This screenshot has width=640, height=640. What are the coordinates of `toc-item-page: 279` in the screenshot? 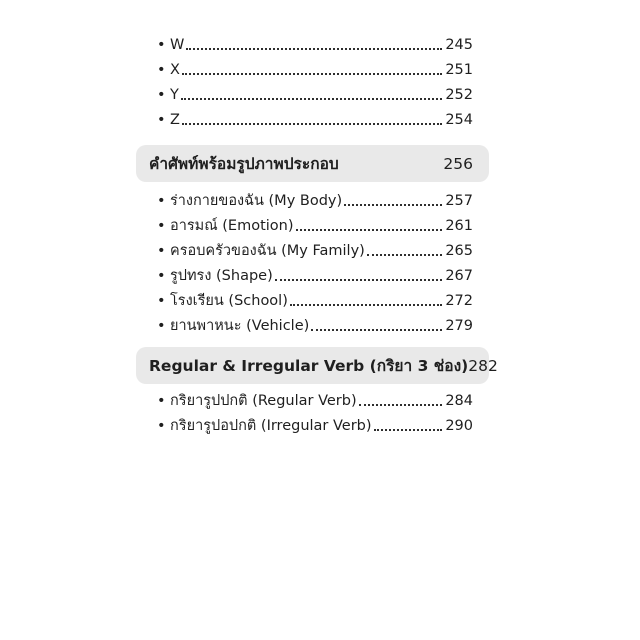 It's located at (459, 326).